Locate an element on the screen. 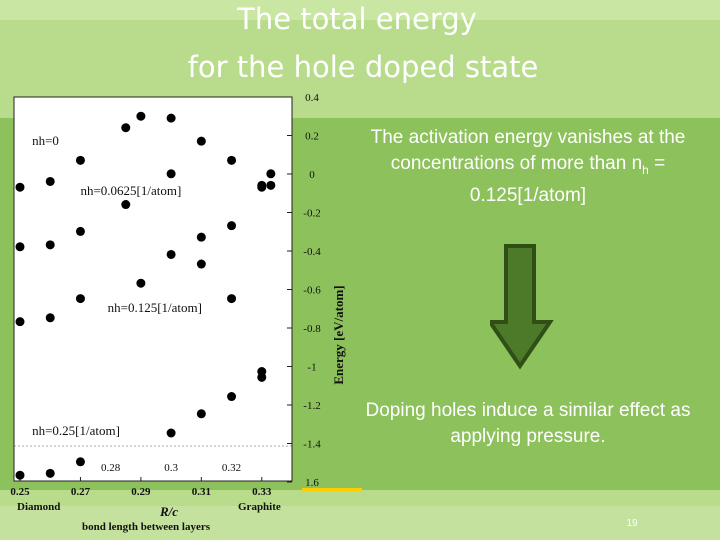 The image size is (720, 540). x-inner-tick-labels: 0.28 0.3 0.32 is located at coordinates (171, 468).